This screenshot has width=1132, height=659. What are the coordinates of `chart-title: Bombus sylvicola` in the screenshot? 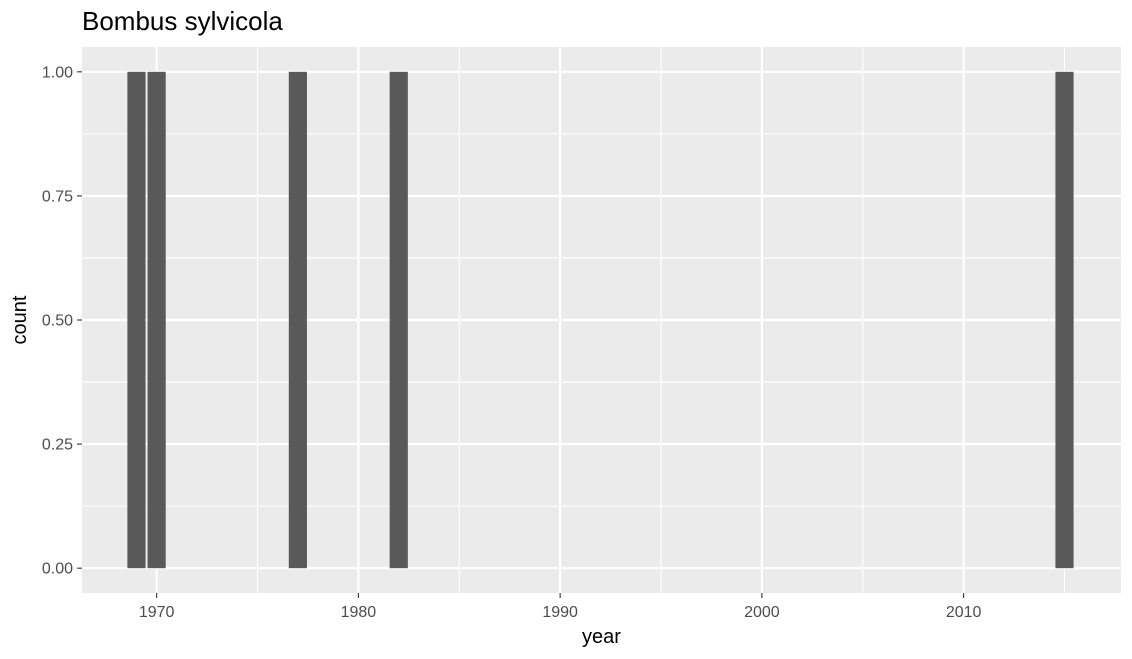 It's located at (182, 21).